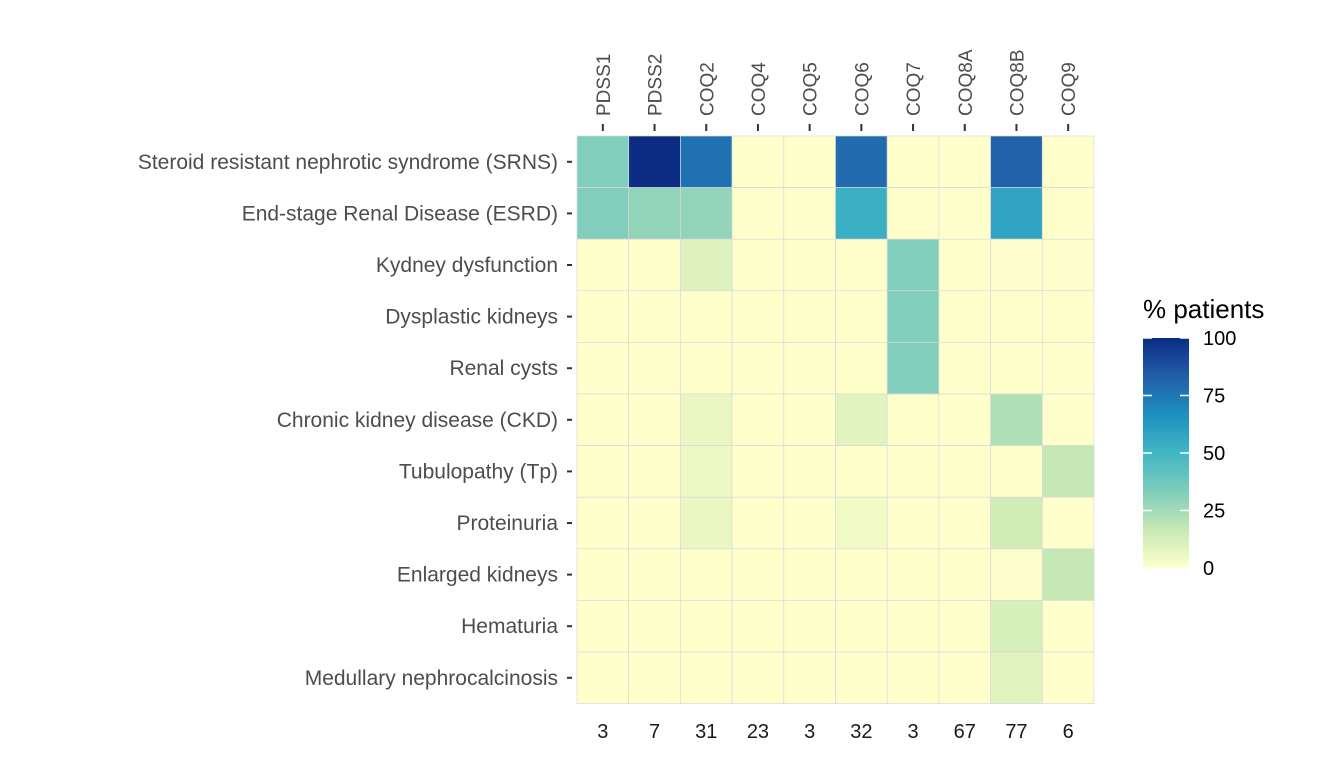 The image size is (1344, 768). I want to click on row-label: Renal cysts, so click(503, 368).